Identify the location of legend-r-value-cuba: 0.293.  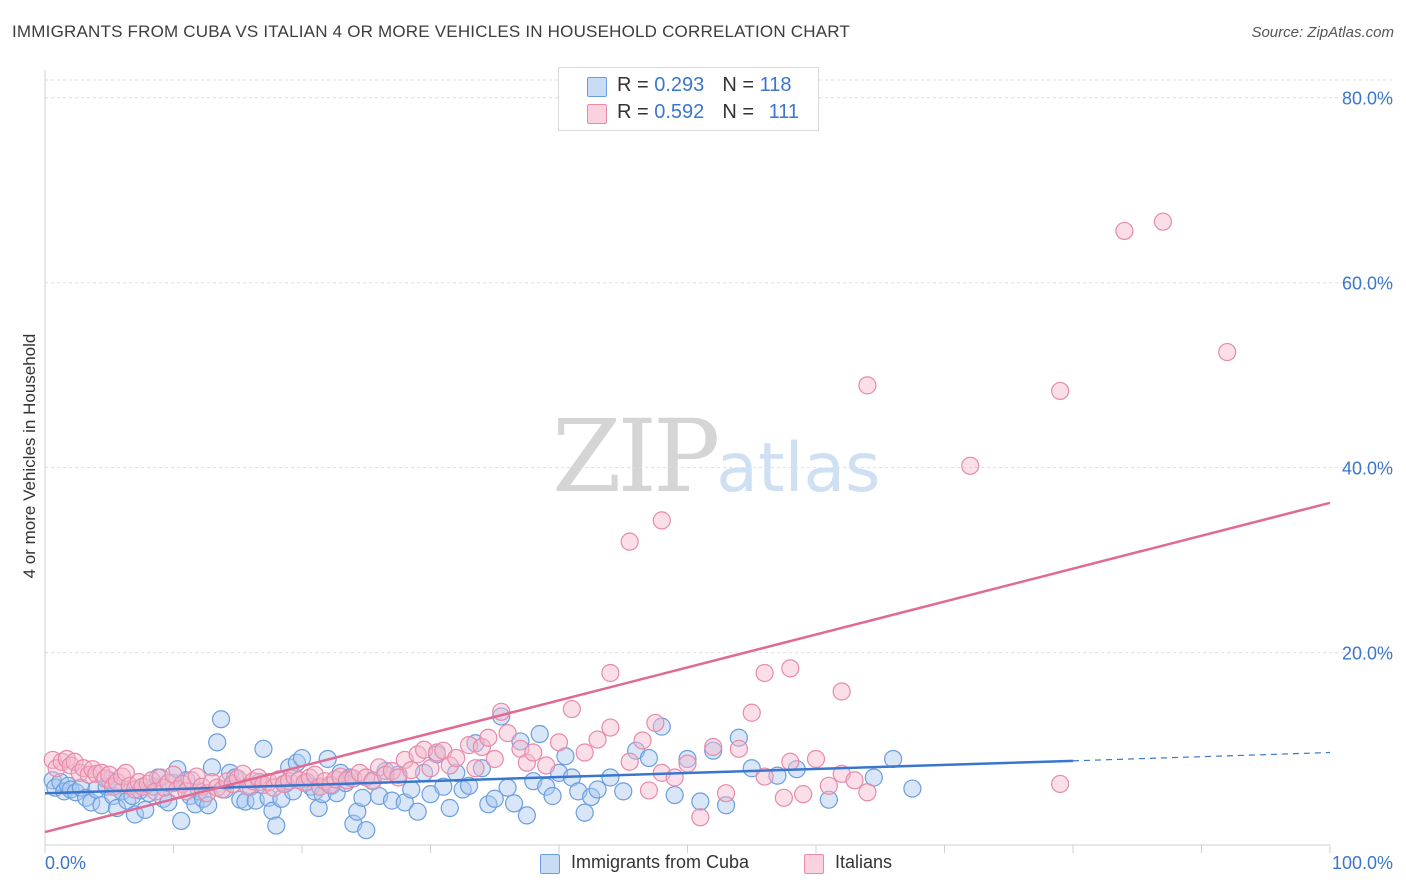
(679, 85).